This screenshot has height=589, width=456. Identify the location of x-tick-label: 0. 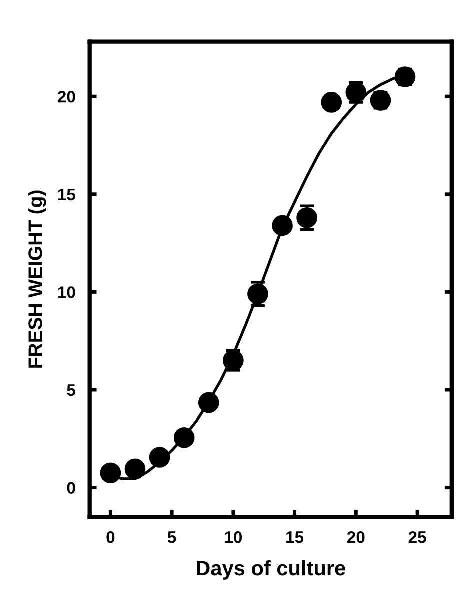
(110, 537).